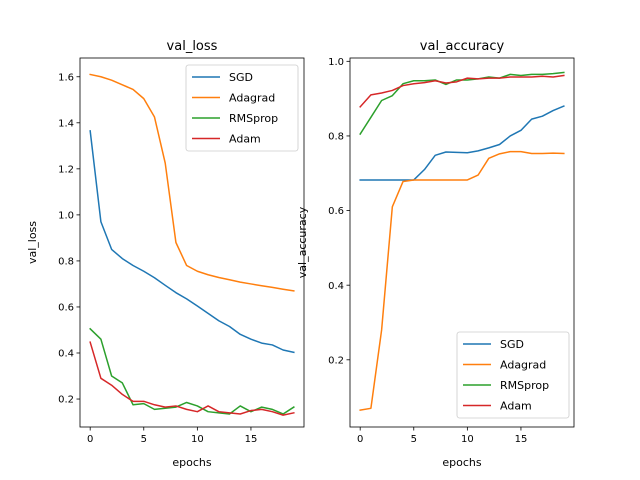  I want to click on series-line-adagrad, so click(192, 182).